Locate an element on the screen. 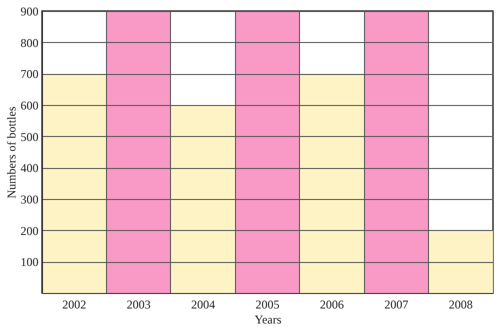  x-tick-label: 2008 is located at coordinates (460, 305).